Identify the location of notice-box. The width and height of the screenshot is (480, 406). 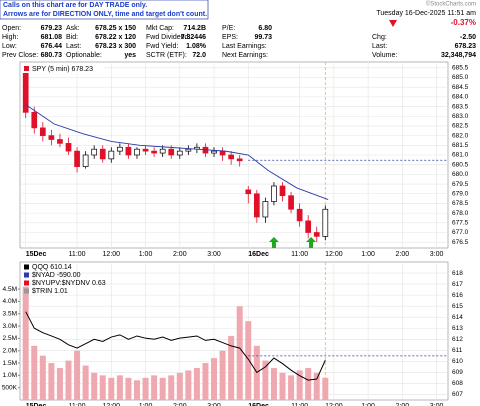
(104, 10).